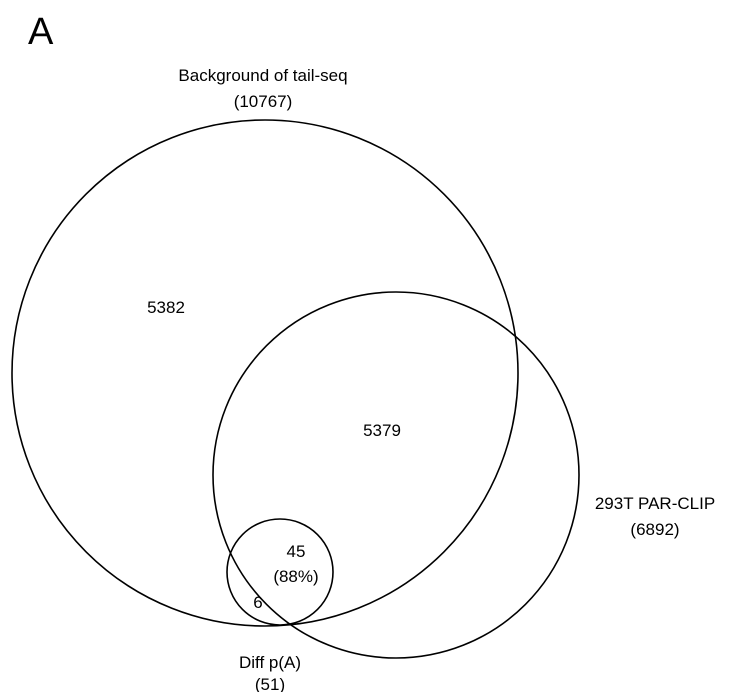 This screenshot has width=745, height=692. I want to click on parclip-set-name: 293T PAR-CLIP, so click(655, 503).